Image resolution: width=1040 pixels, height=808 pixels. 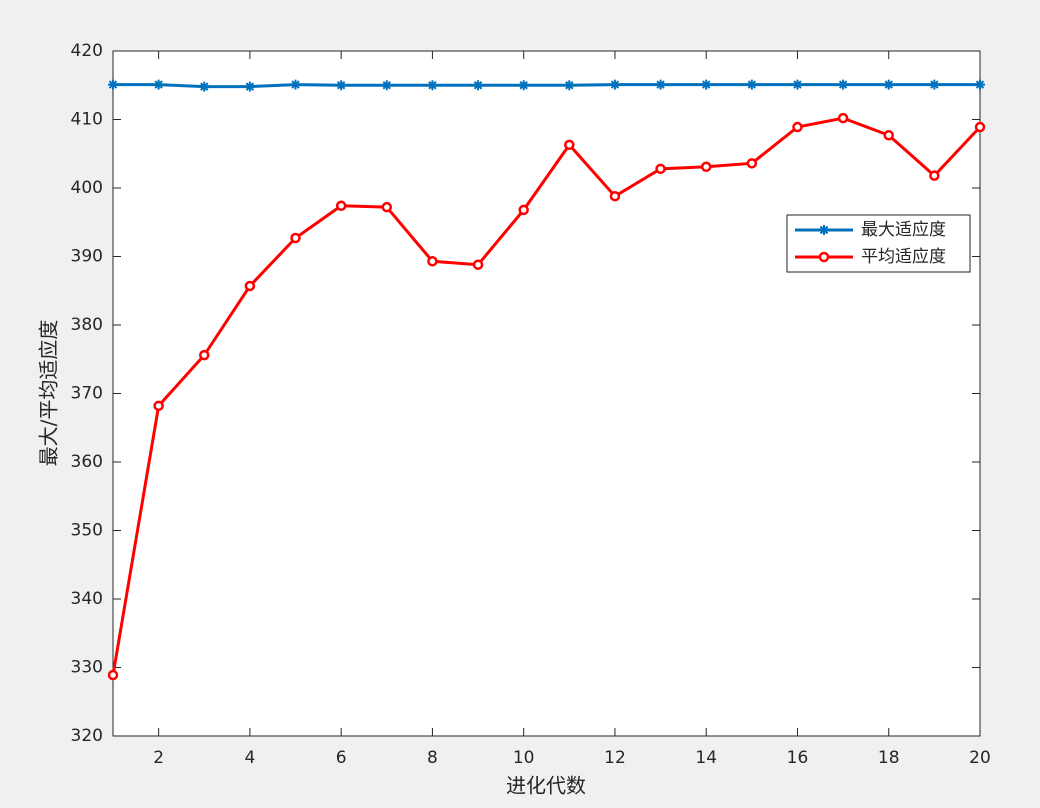 I want to click on x-tick-label: 20, so click(x=980, y=758).